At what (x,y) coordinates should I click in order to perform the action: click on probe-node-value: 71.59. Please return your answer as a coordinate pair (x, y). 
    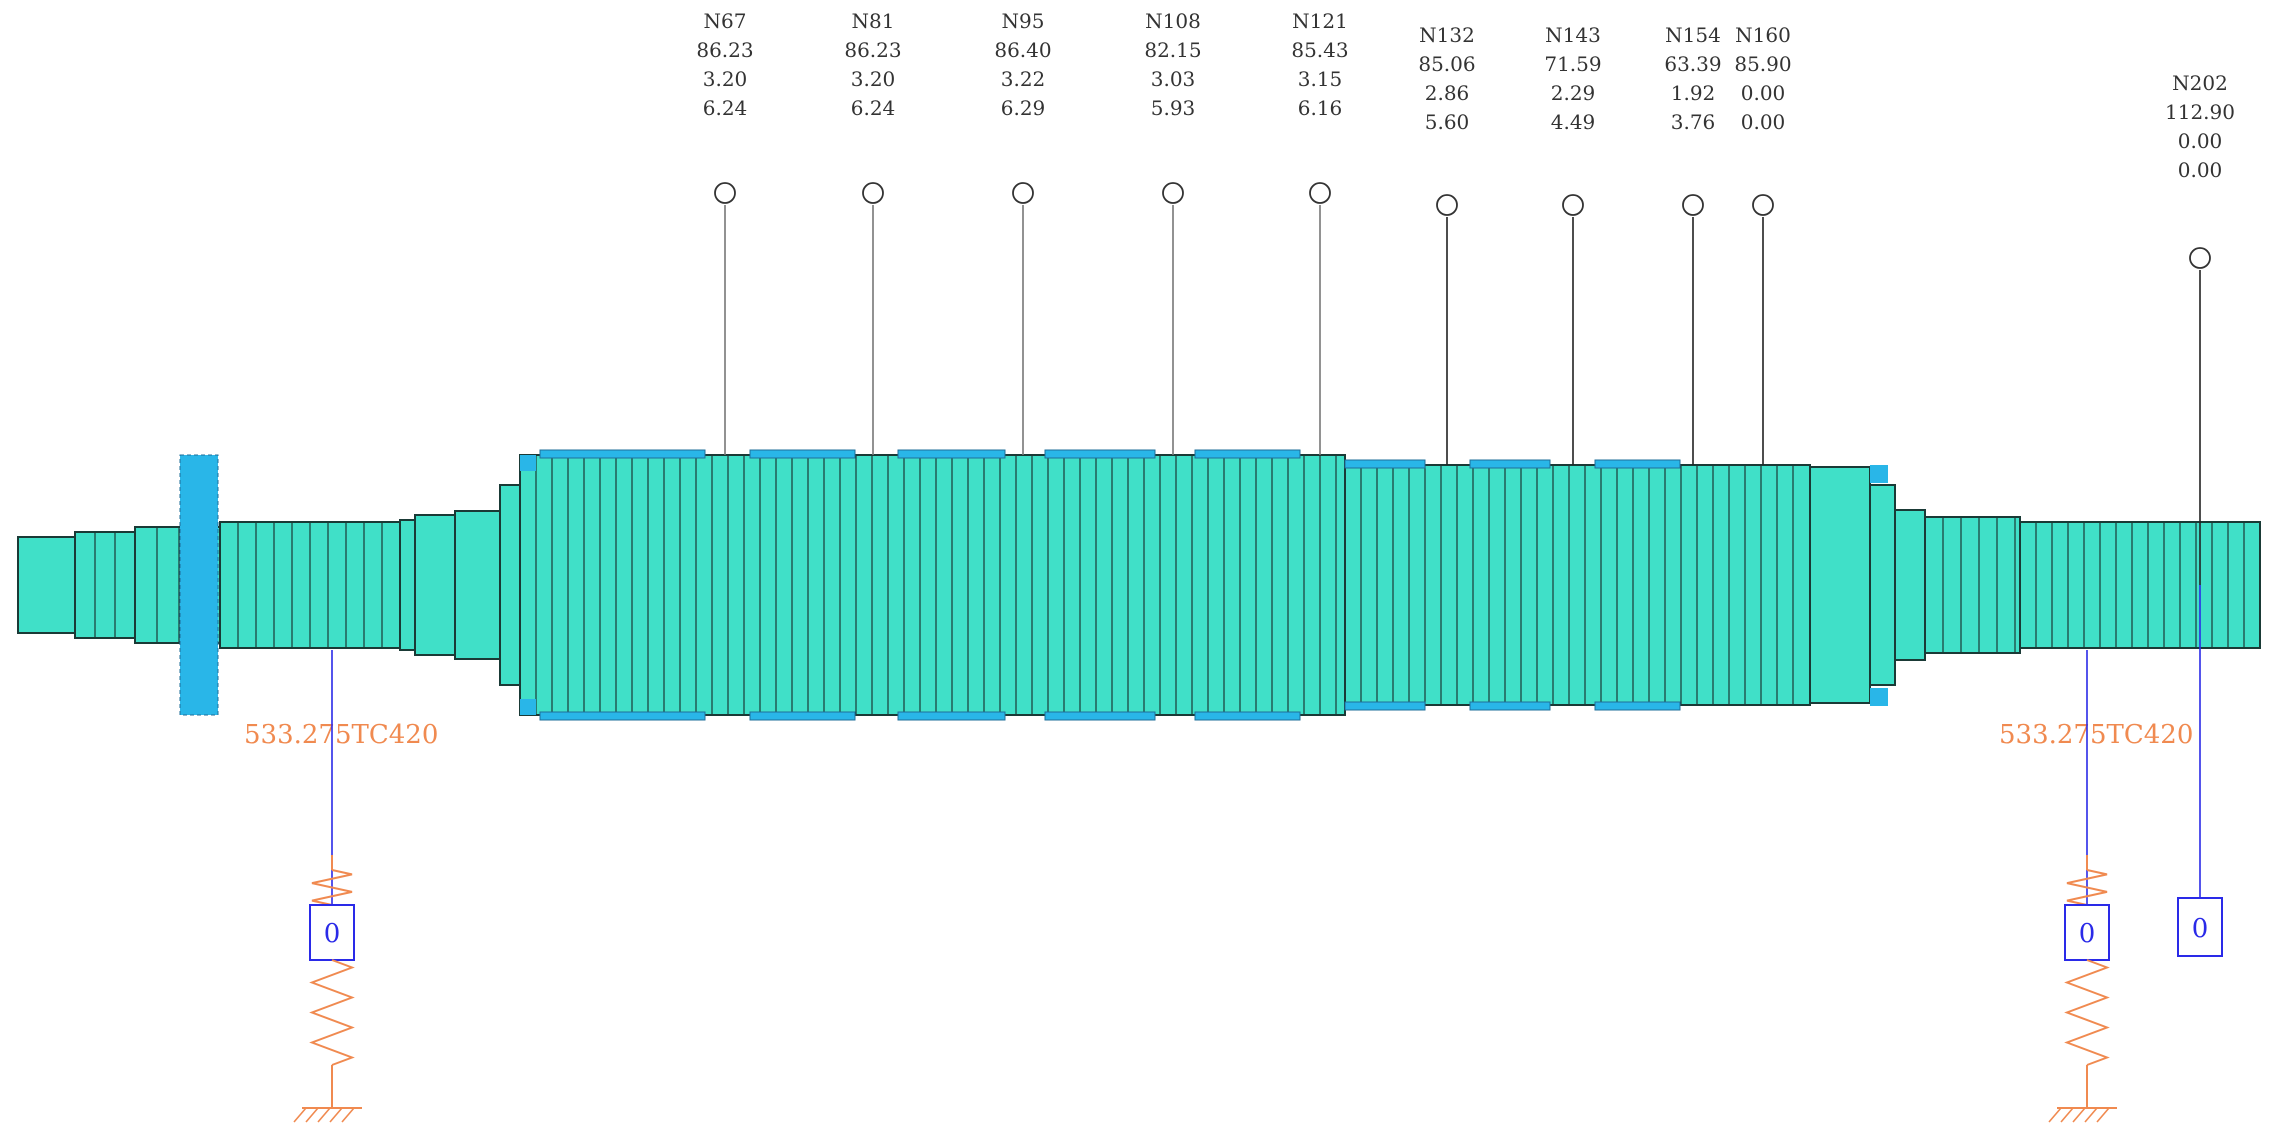
    Looking at the image, I should click on (1572, 64).